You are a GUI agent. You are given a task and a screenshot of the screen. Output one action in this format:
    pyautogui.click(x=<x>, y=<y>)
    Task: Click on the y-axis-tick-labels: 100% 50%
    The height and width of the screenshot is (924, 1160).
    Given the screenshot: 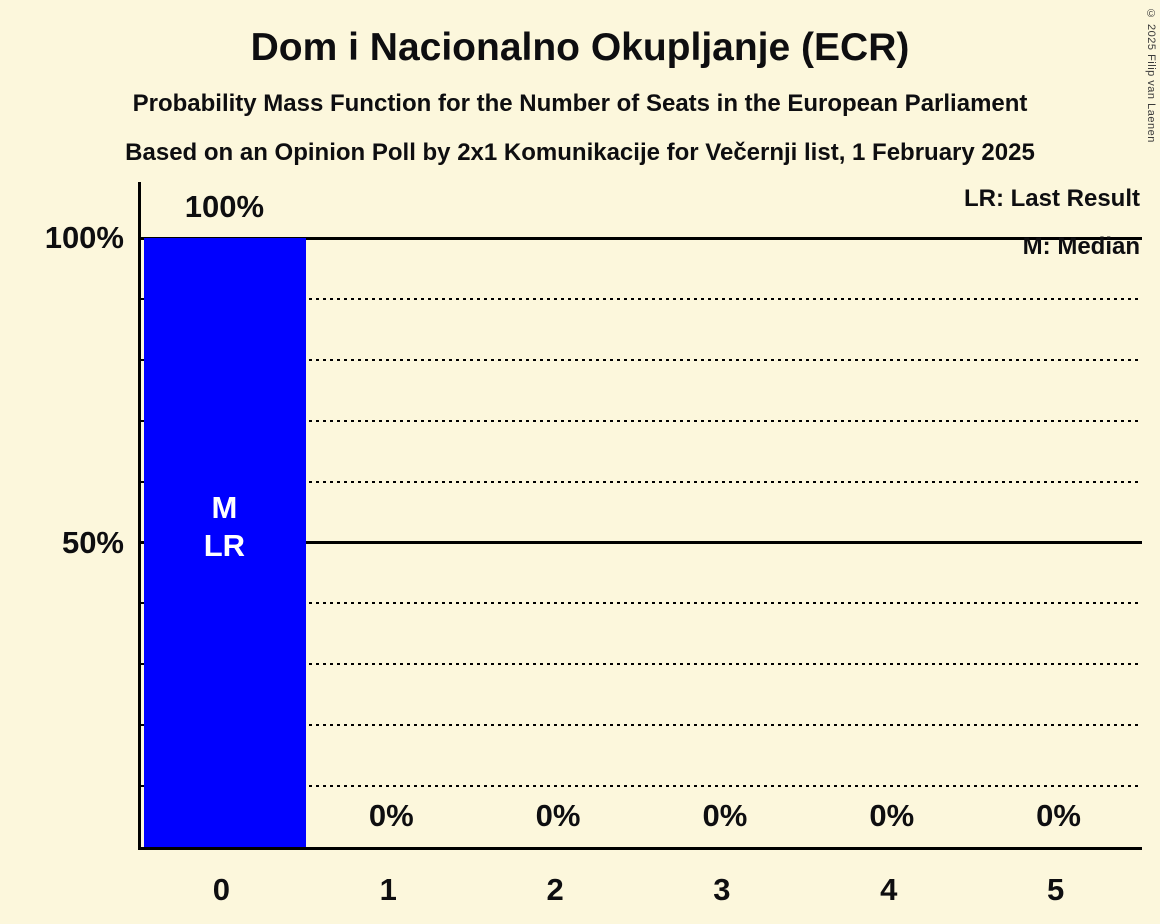 What is the action you would take?
    pyautogui.click(x=62, y=514)
    